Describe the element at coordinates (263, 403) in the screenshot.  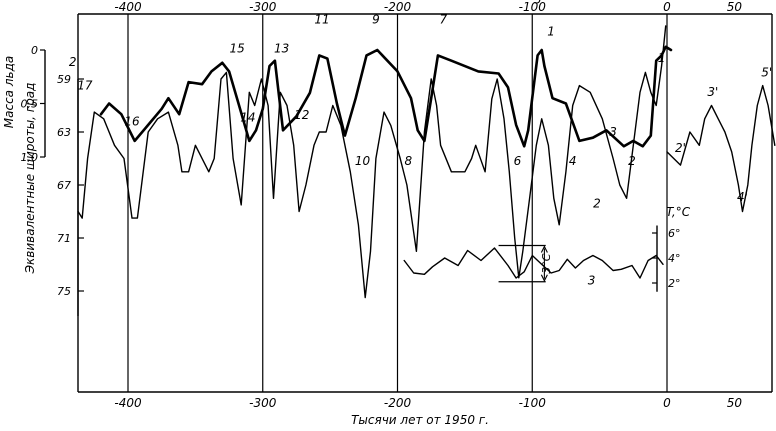
I see `bottom-tick-label: -300` at that location.